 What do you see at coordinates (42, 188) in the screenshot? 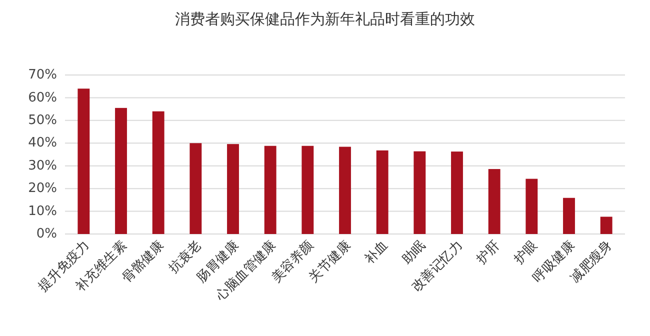
I see `y-tick-label: 20%` at bounding box center [42, 188].